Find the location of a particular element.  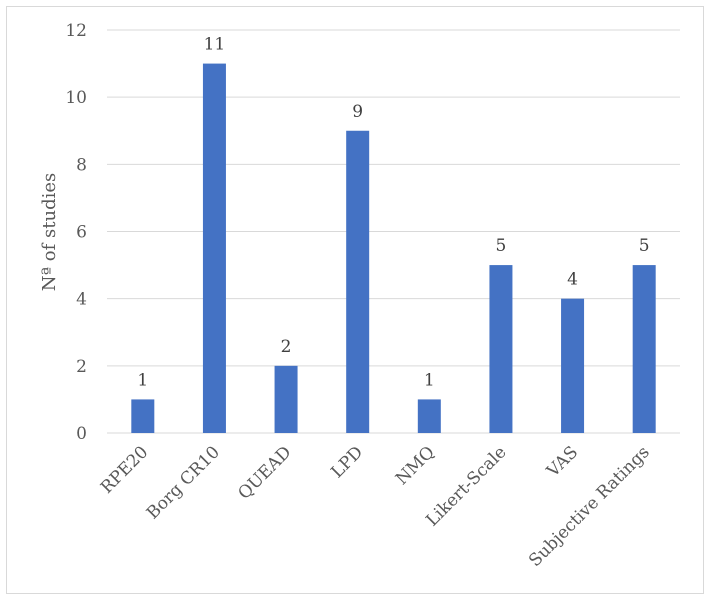

y-tick-label: 2 is located at coordinates (81, 367).